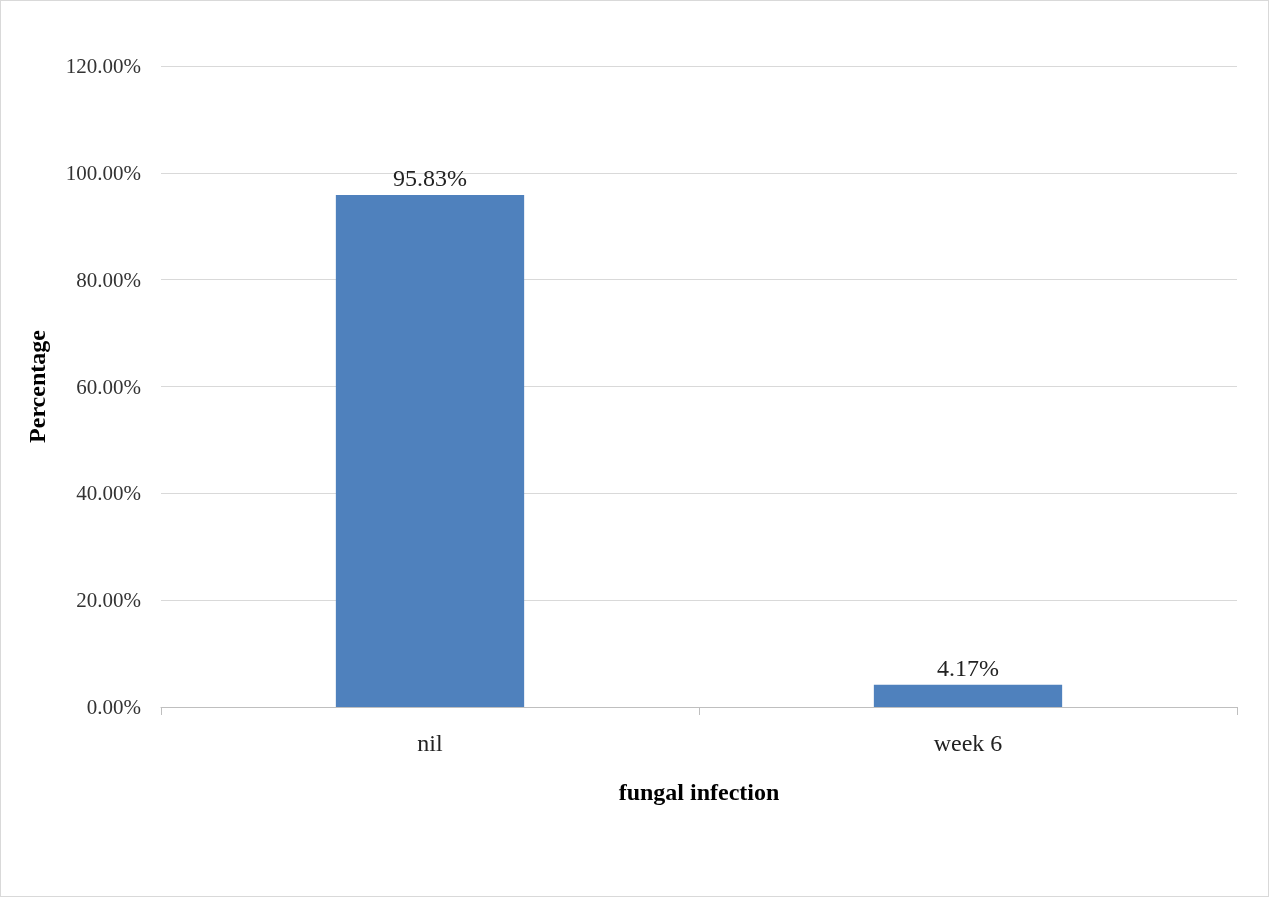 Image resolution: width=1269 pixels, height=897 pixels. What do you see at coordinates (699, 792) in the screenshot?
I see `x-axis-title: fungal infection` at bounding box center [699, 792].